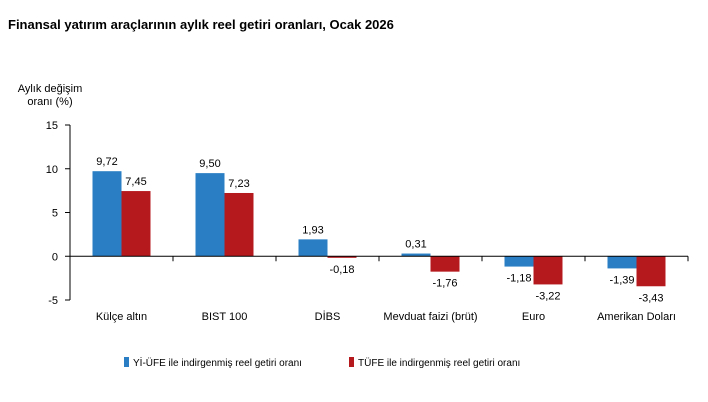  Describe the element at coordinates (328, 316) in the screenshot. I see `category-label-3: DİBS` at that location.